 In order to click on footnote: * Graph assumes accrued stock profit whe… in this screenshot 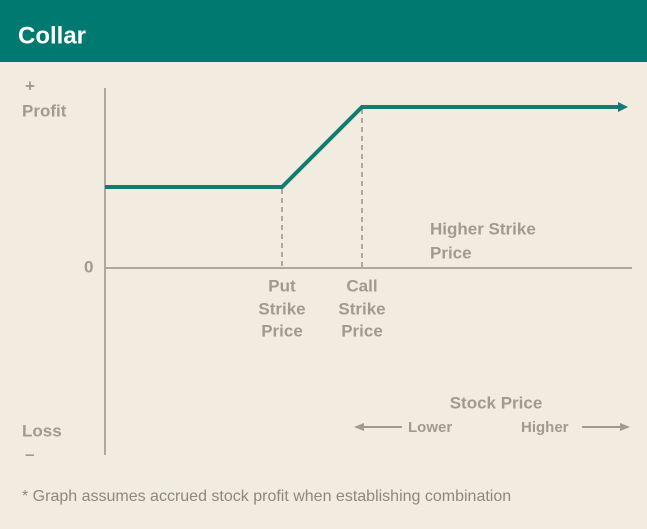, I will do `click(266, 496)`.